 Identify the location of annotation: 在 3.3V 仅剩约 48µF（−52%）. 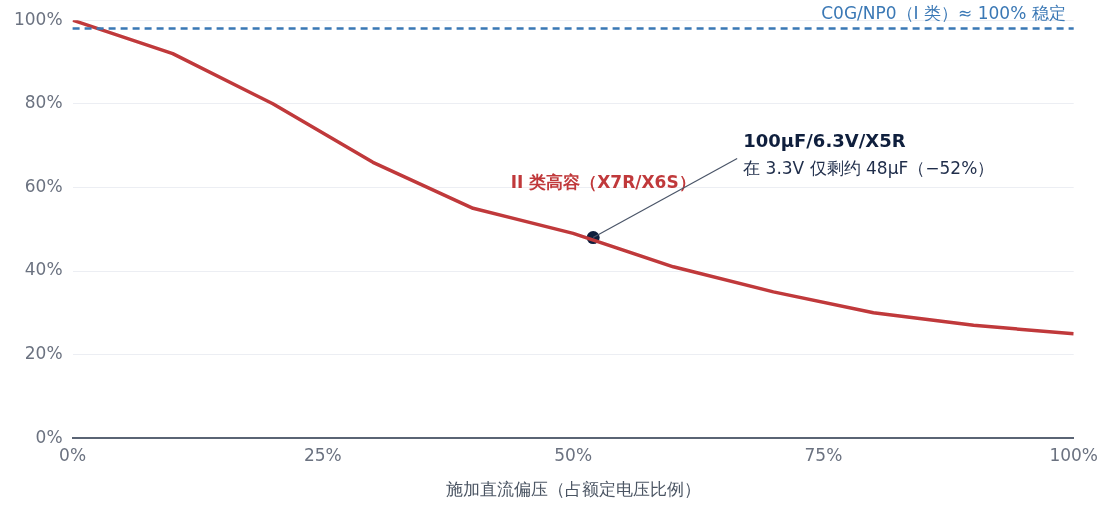
(869, 167).